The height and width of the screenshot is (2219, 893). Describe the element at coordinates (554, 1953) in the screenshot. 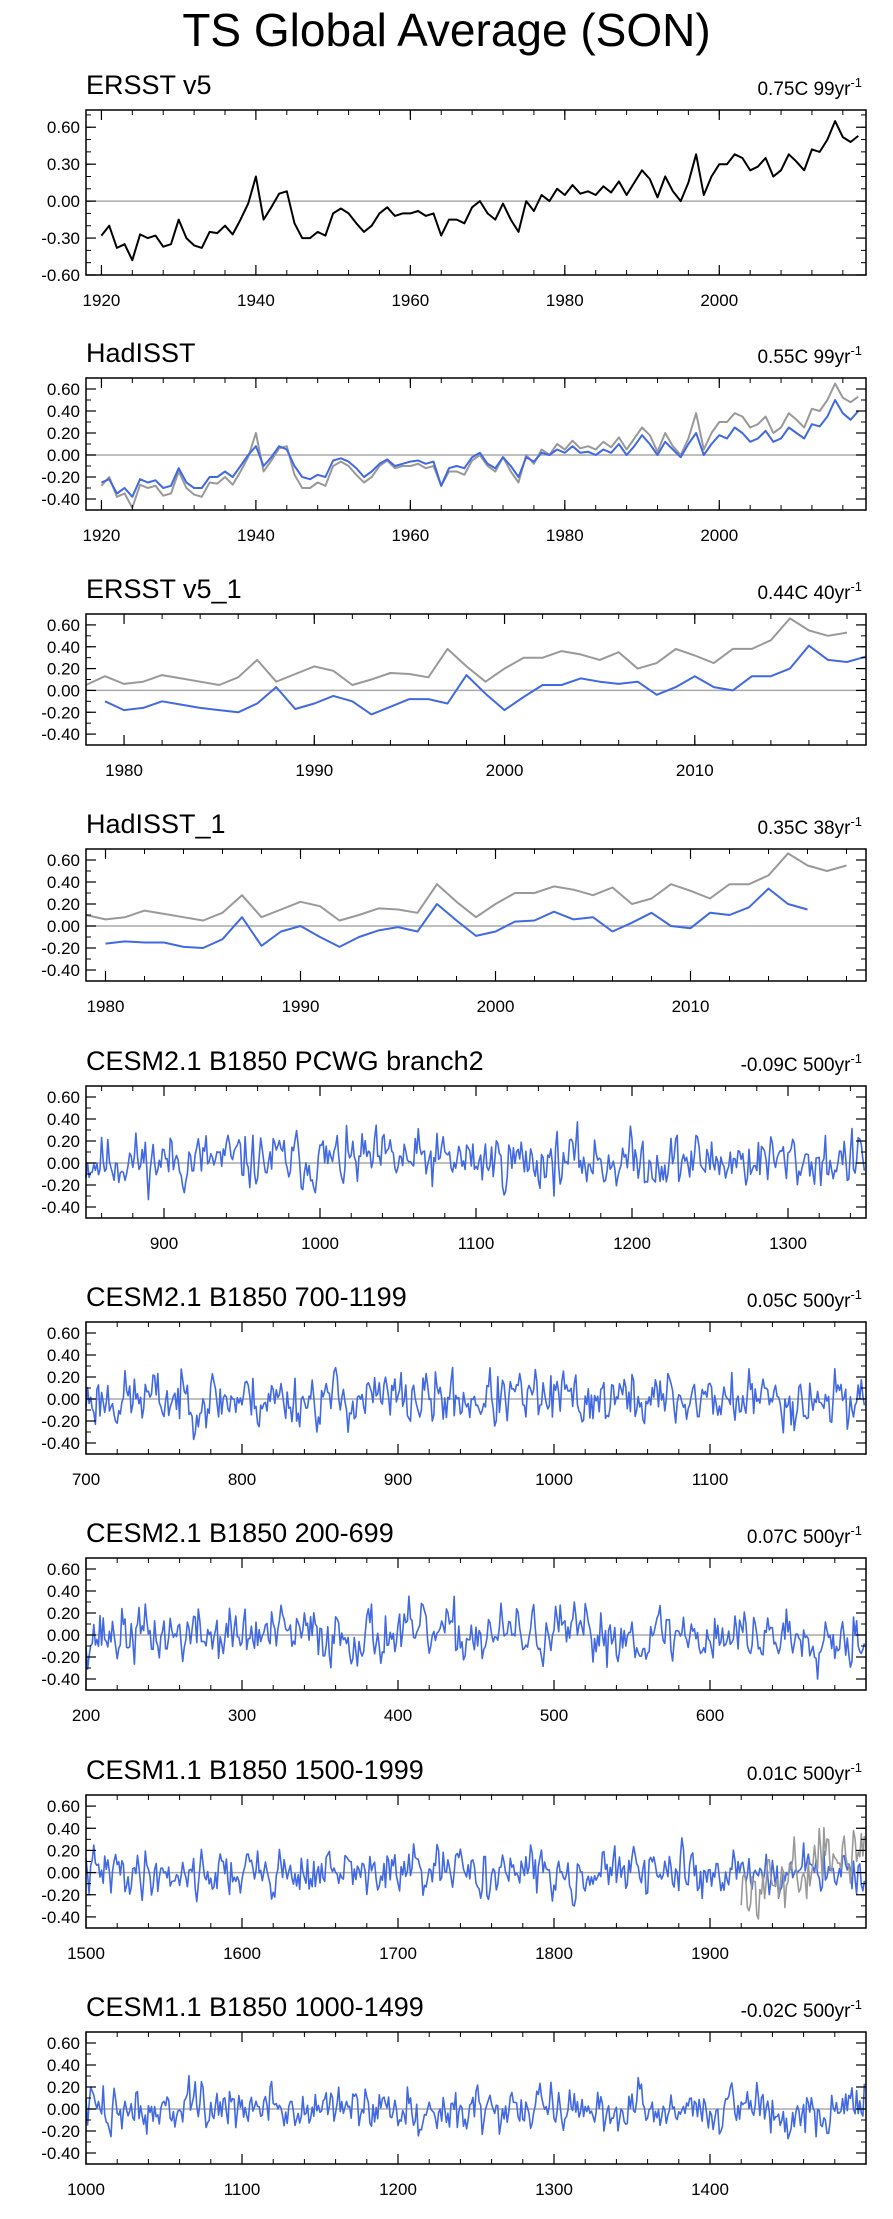

I see `x-tick-label: 1800` at that location.